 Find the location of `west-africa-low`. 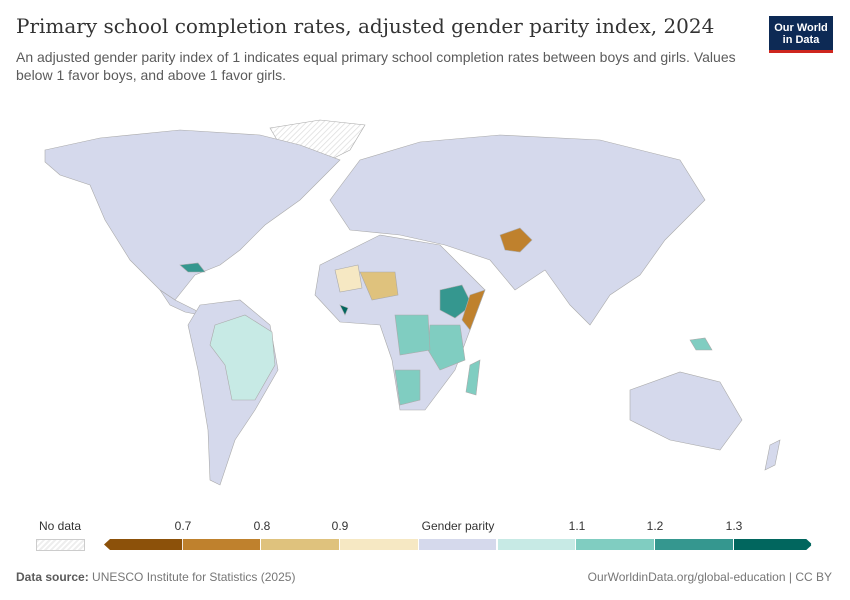

west-africa-low is located at coordinates (379, 286).